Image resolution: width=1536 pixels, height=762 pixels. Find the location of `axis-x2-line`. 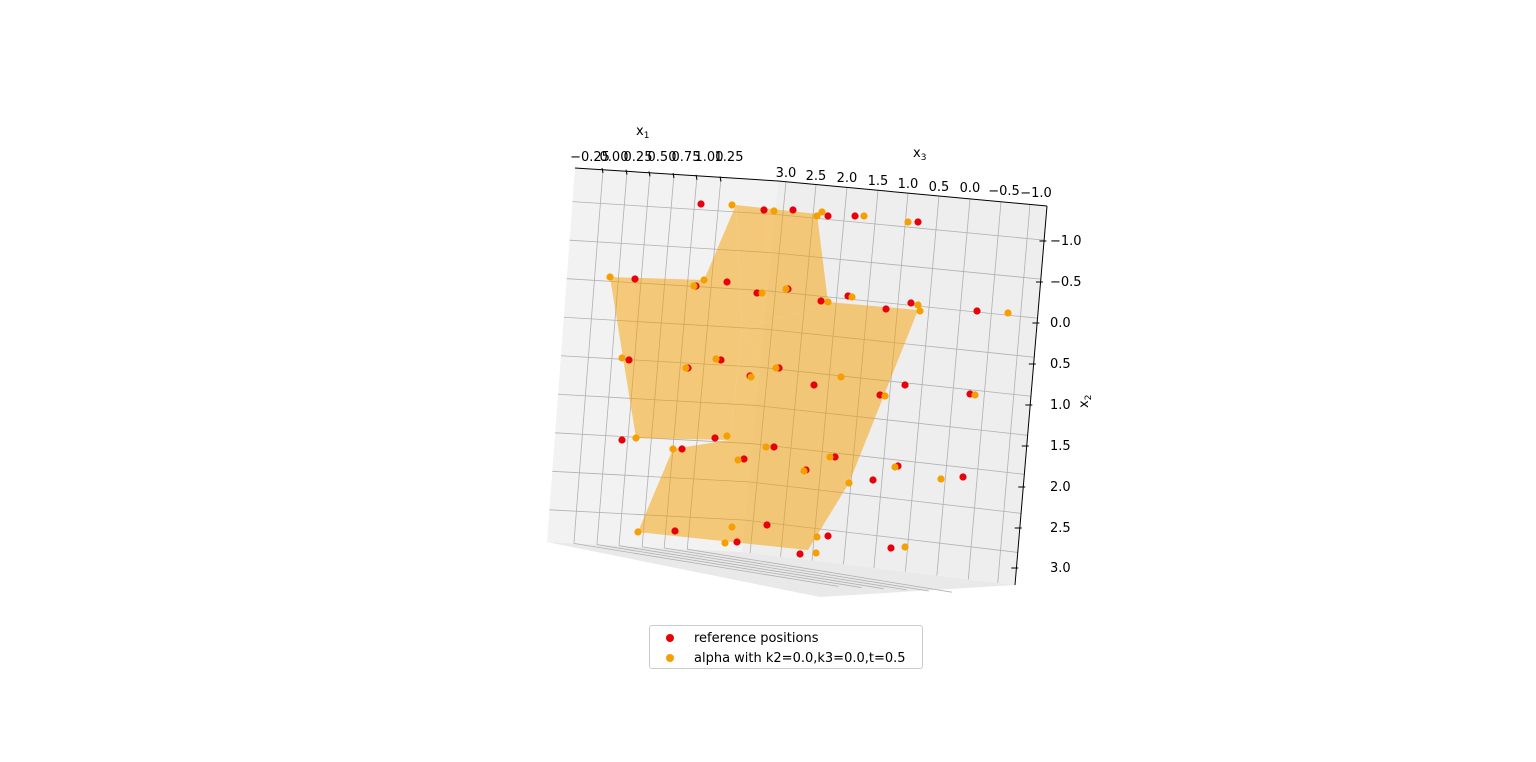

axis-x2-line is located at coordinates (1031, 395).